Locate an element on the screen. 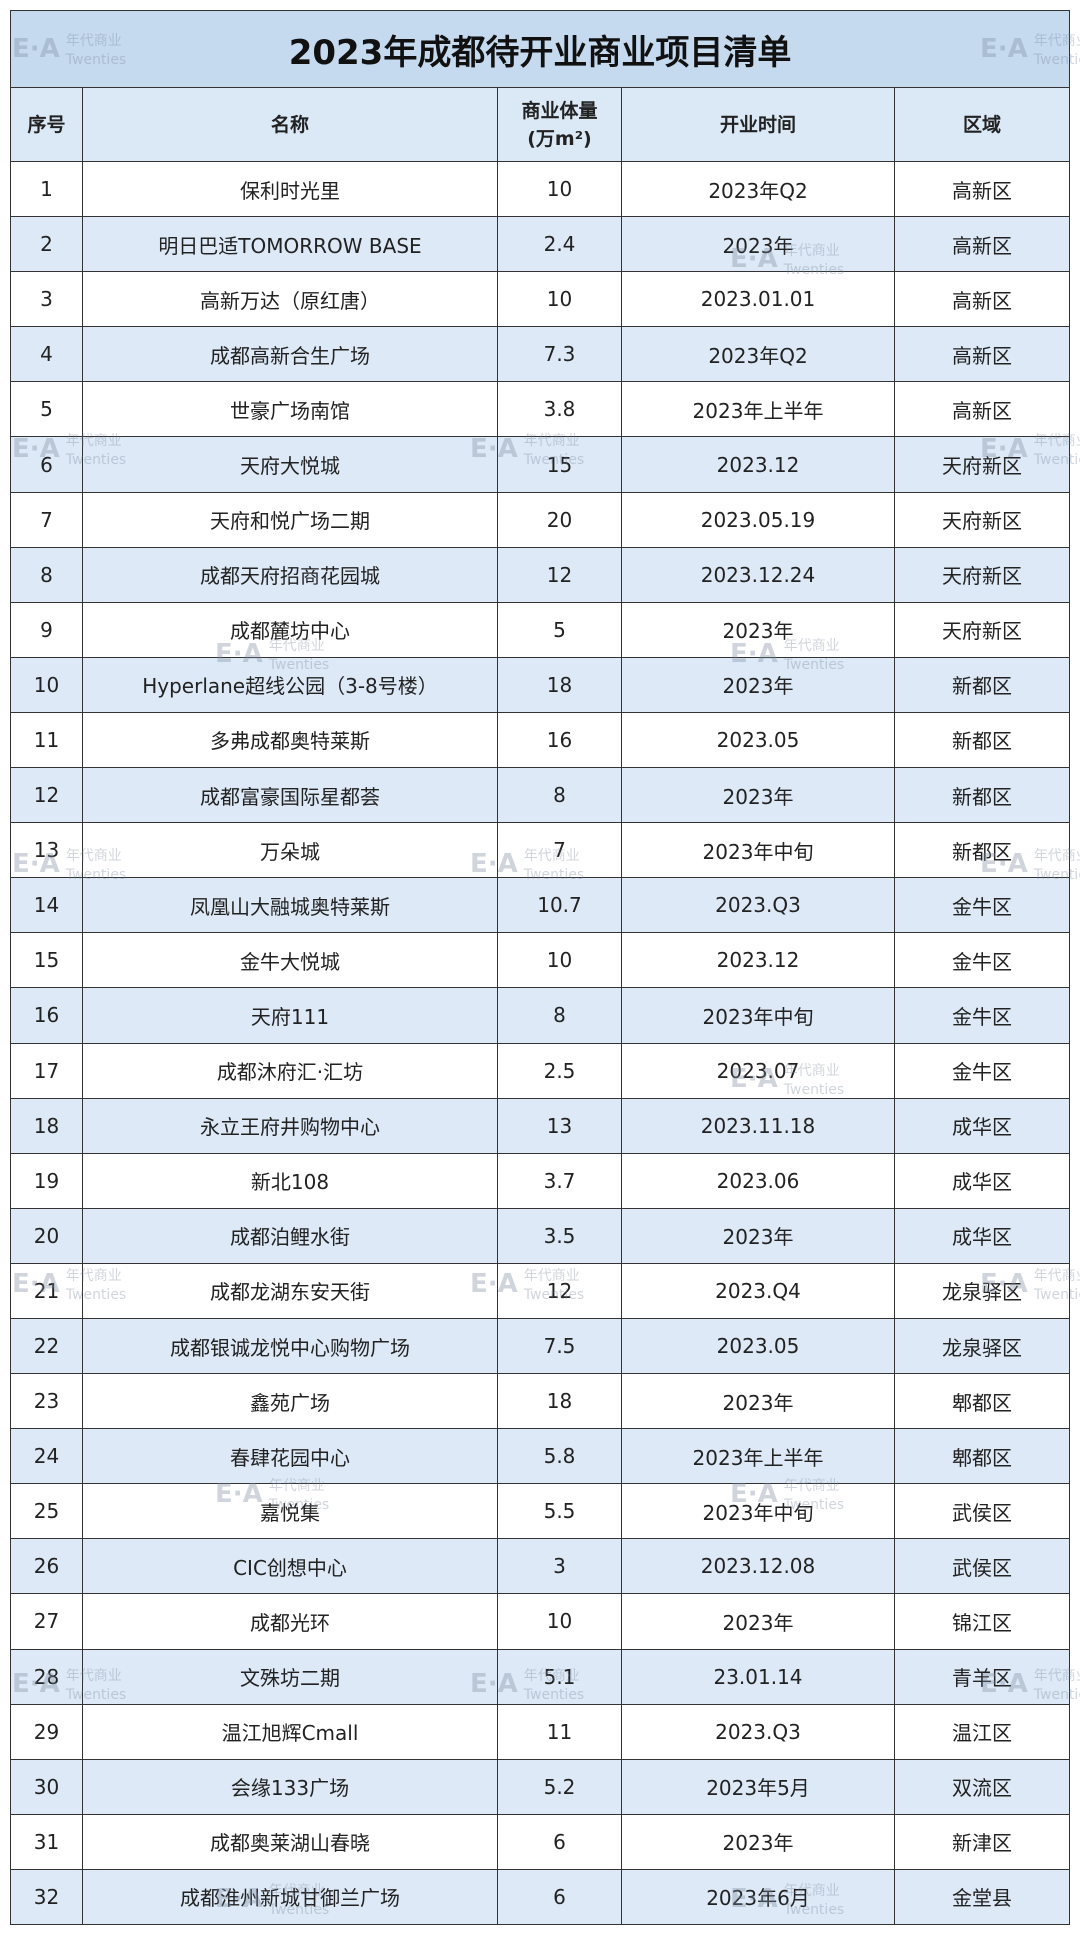 This screenshot has height=1949, width=1080. table-row: 19 新北108 3.7 2023.06 成华区 is located at coordinates (540, 1180).